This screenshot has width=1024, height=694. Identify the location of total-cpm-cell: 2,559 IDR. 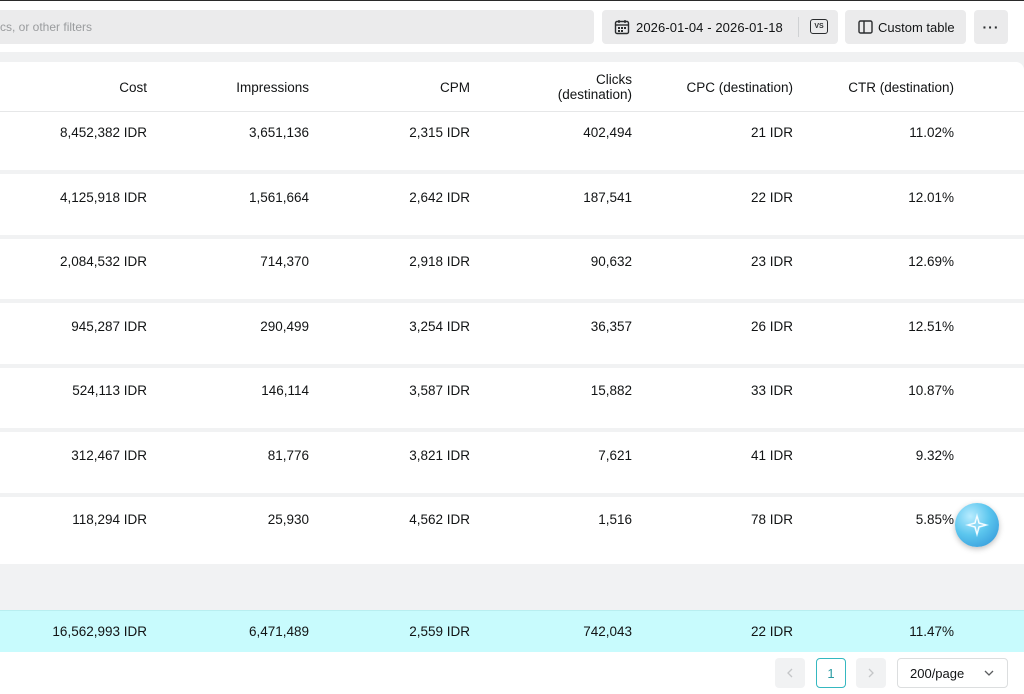
(439, 631).